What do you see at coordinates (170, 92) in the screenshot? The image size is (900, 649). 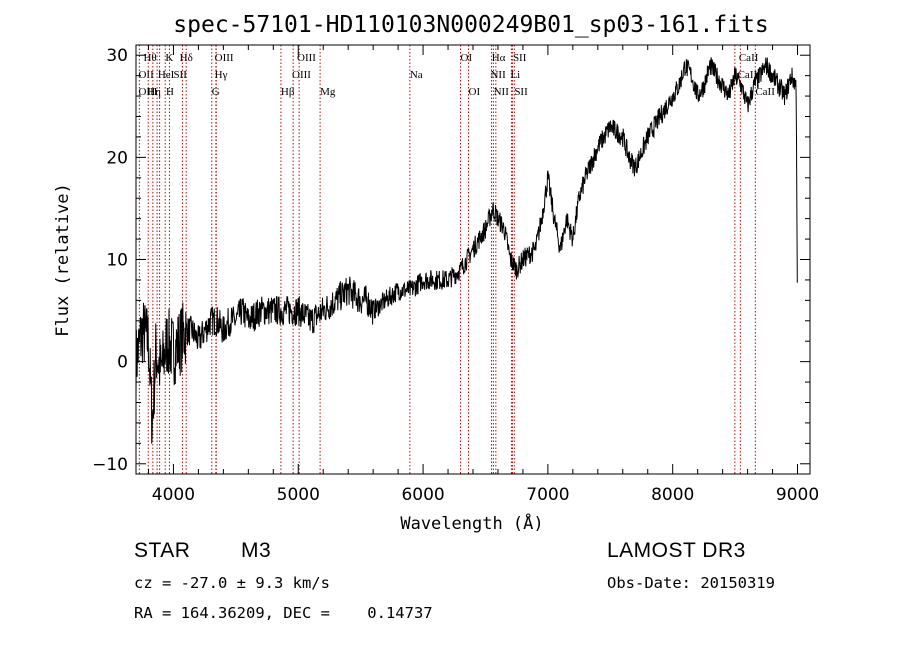 I see `line-label-20: H` at bounding box center [170, 92].